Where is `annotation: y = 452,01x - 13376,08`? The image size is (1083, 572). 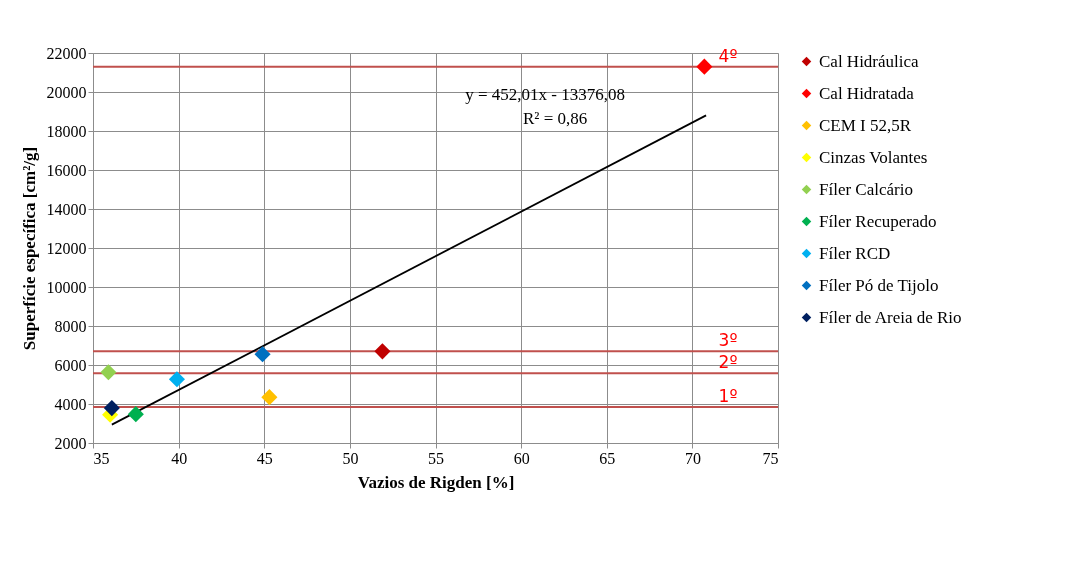 annotation: y = 452,01x - 13376,08 is located at coordinates (545, 94).